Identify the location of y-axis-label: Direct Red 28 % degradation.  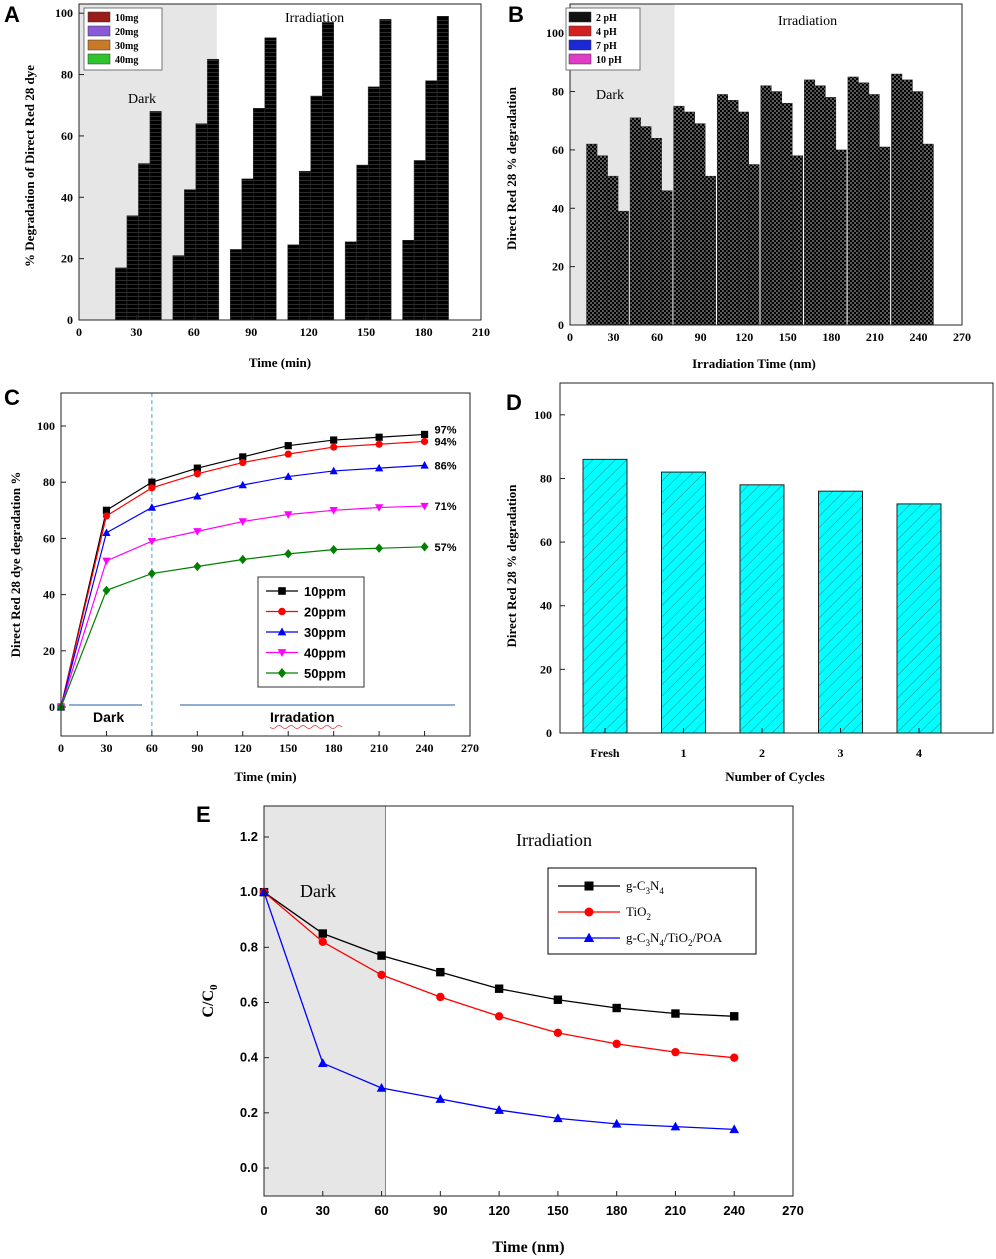
(511, 168).